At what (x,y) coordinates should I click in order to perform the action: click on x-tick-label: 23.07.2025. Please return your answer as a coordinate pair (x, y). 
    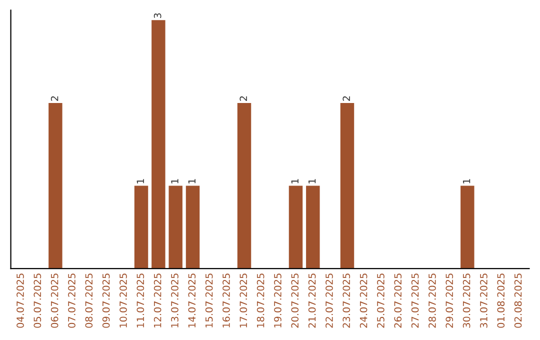
    Looking at the image, I should click on (346, 301).